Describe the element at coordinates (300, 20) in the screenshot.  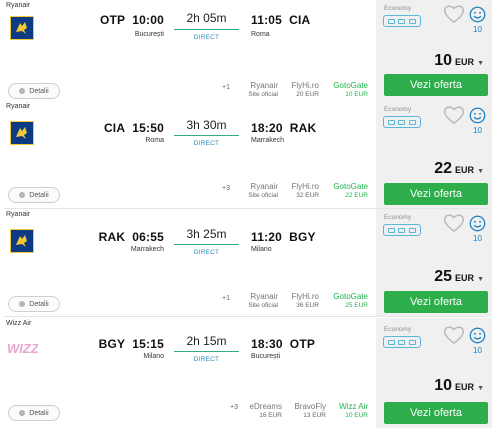
I see `arrival-airport-code: CIA` at that location.